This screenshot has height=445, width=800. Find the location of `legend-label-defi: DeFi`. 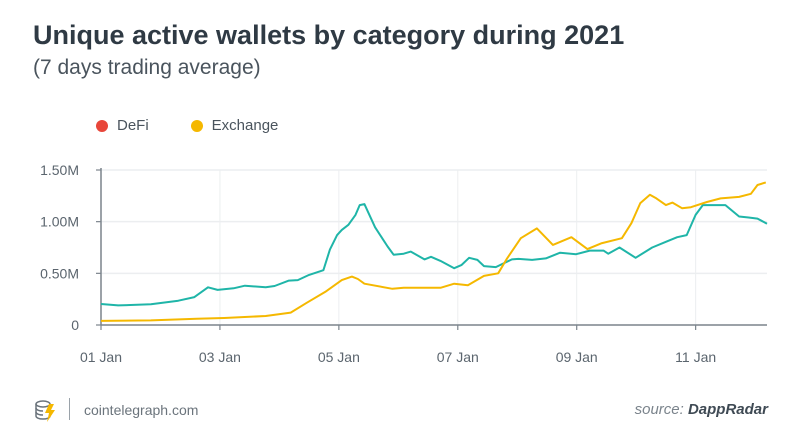

legend-label-defi: DeFi is located at coordinates (133, 125).